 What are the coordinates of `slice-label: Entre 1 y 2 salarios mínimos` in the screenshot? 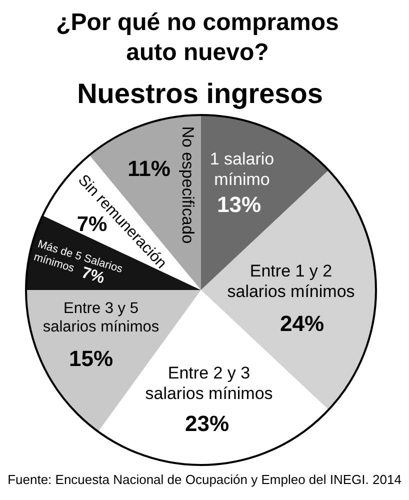 It's located at (291, 281).